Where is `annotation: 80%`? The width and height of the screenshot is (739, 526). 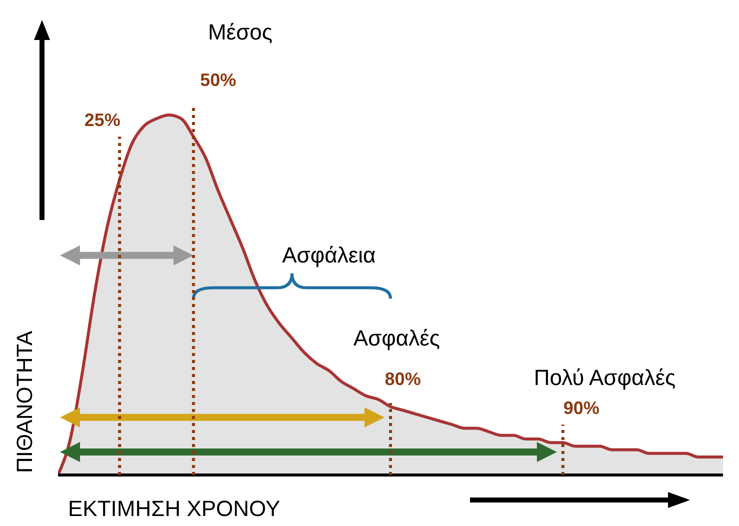 annotation: 80% is located at coordinates (402, 379).